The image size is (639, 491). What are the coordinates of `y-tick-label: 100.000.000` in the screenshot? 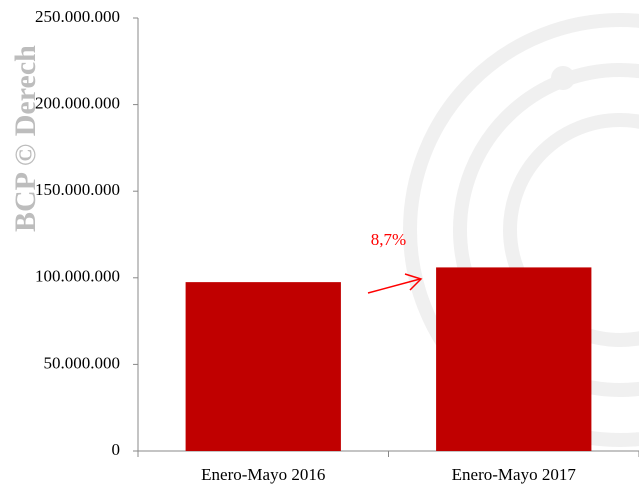 It's located at (77, 276).